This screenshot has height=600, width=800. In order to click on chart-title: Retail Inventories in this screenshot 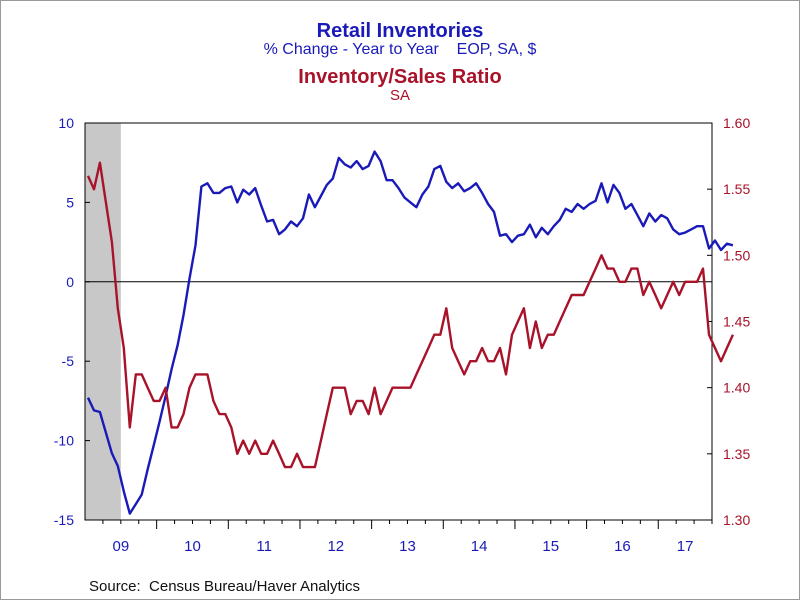, I will do `click(400, 31)`.